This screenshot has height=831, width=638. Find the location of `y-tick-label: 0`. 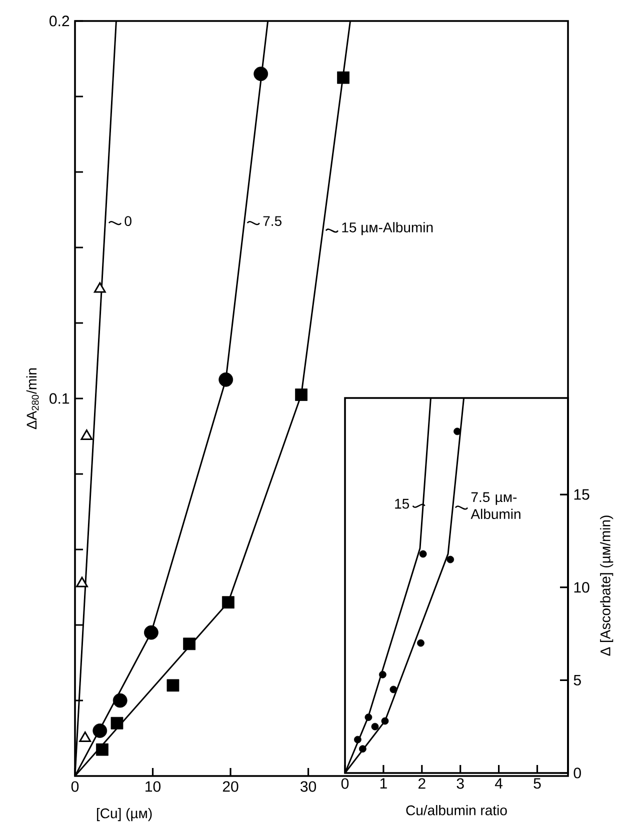

y-tick-label: 0 is located at coordinates (577, 773).